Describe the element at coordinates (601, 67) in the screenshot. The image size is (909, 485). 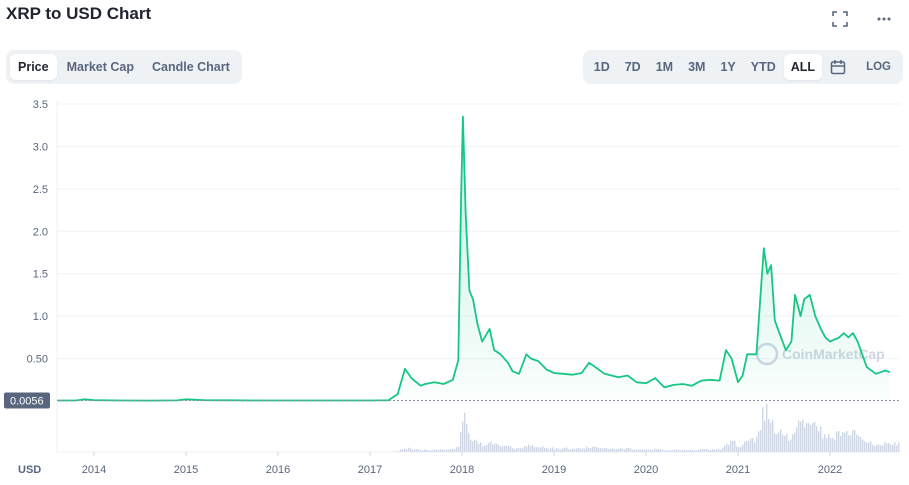
I see `range-1d: 1D` at that location.